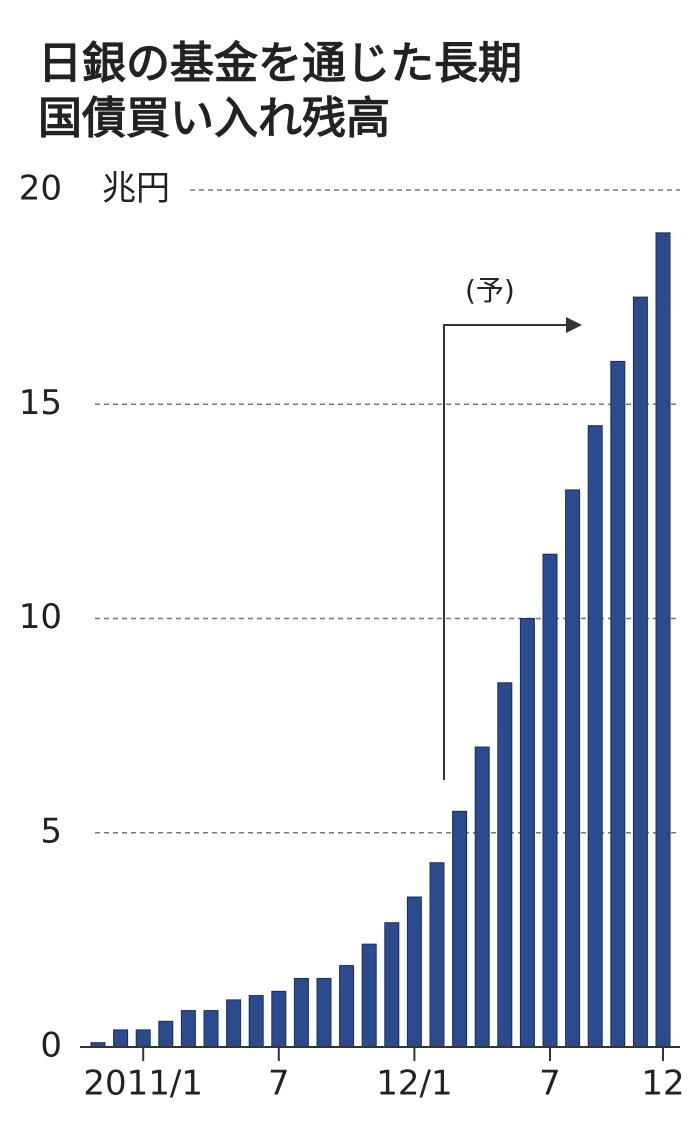 Image resolution: width=698 pixels, height=1137 pixels. Describe the element at coordinates (414, 1084) in the screenshot. I see `x-tick-label: 12/1` at that location.